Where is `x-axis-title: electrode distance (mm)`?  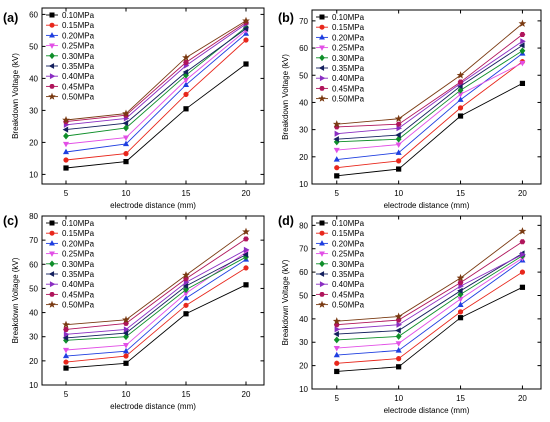
x-axis-title: electrode distance (mm) is located at coordinates (427, 410).